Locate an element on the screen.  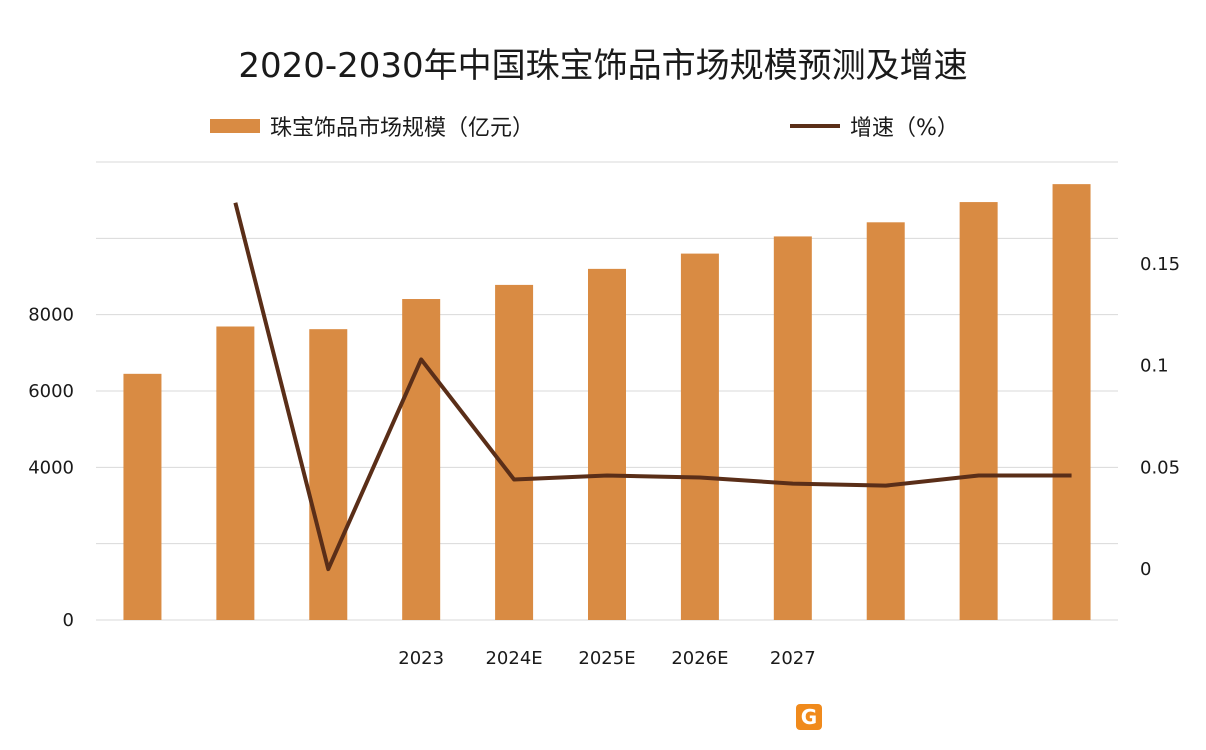
y-right-tick-label: 0.1 is located at coordinates (1154, 366).